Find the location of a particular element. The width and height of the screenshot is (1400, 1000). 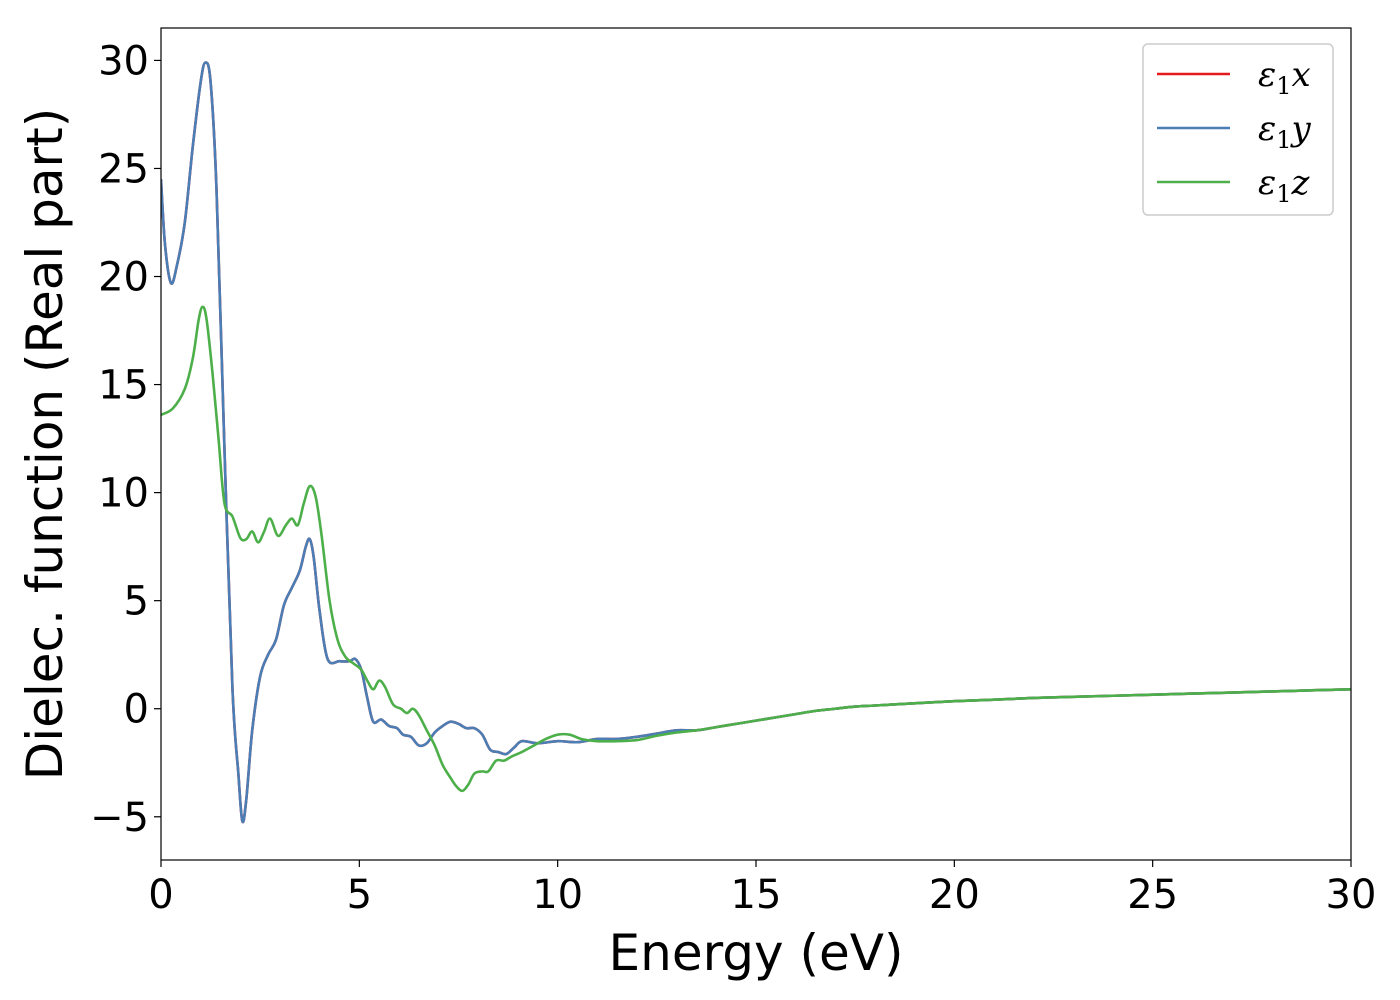

y-tick-label: 5 is located at coordinates (136, 602).